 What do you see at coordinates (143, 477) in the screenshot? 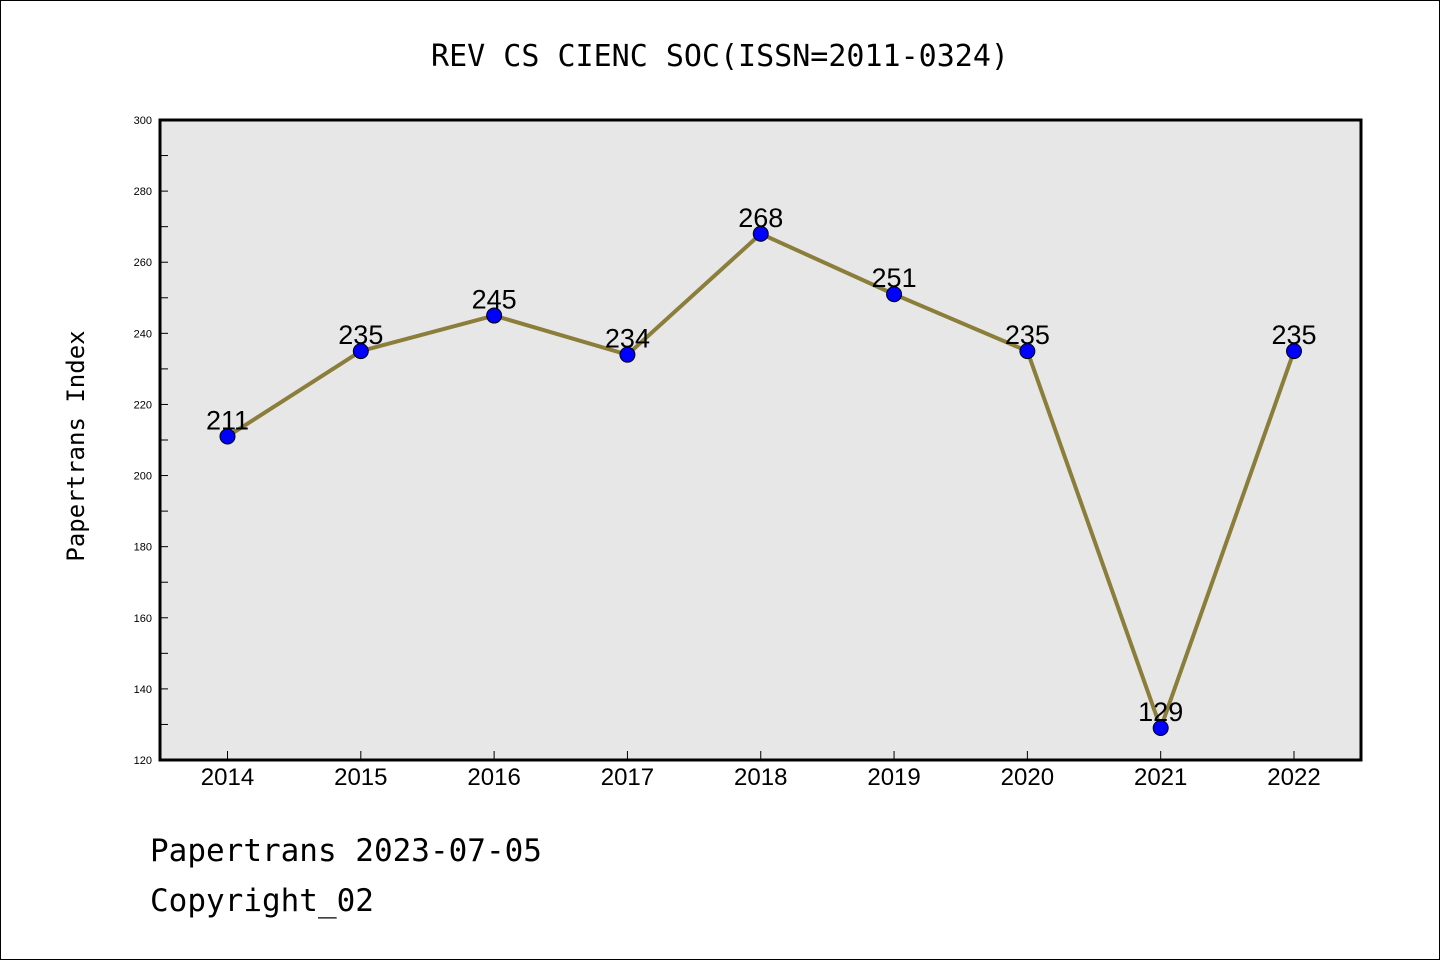
I see `y-tick-label: 200` at bounding box center [143, 477].